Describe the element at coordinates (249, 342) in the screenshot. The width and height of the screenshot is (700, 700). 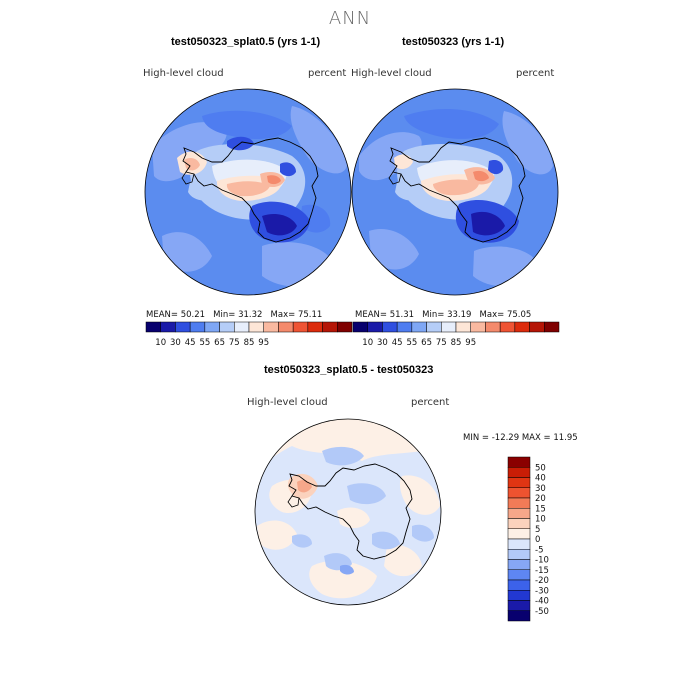
I see `panel-1-colorbar-tick-label: 85` at that location.